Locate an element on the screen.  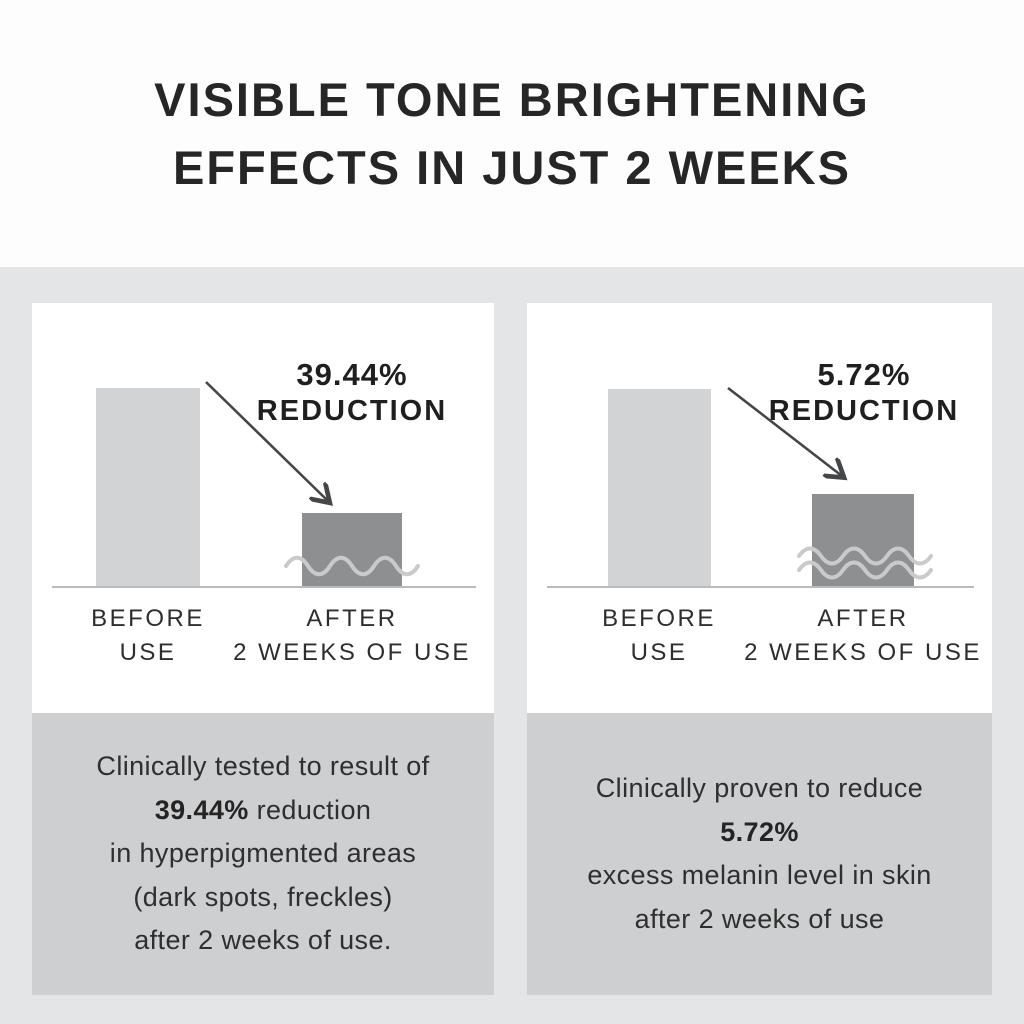
reduction-annotation: 39.44% REDUCTION is located at coordinates (352, 392).